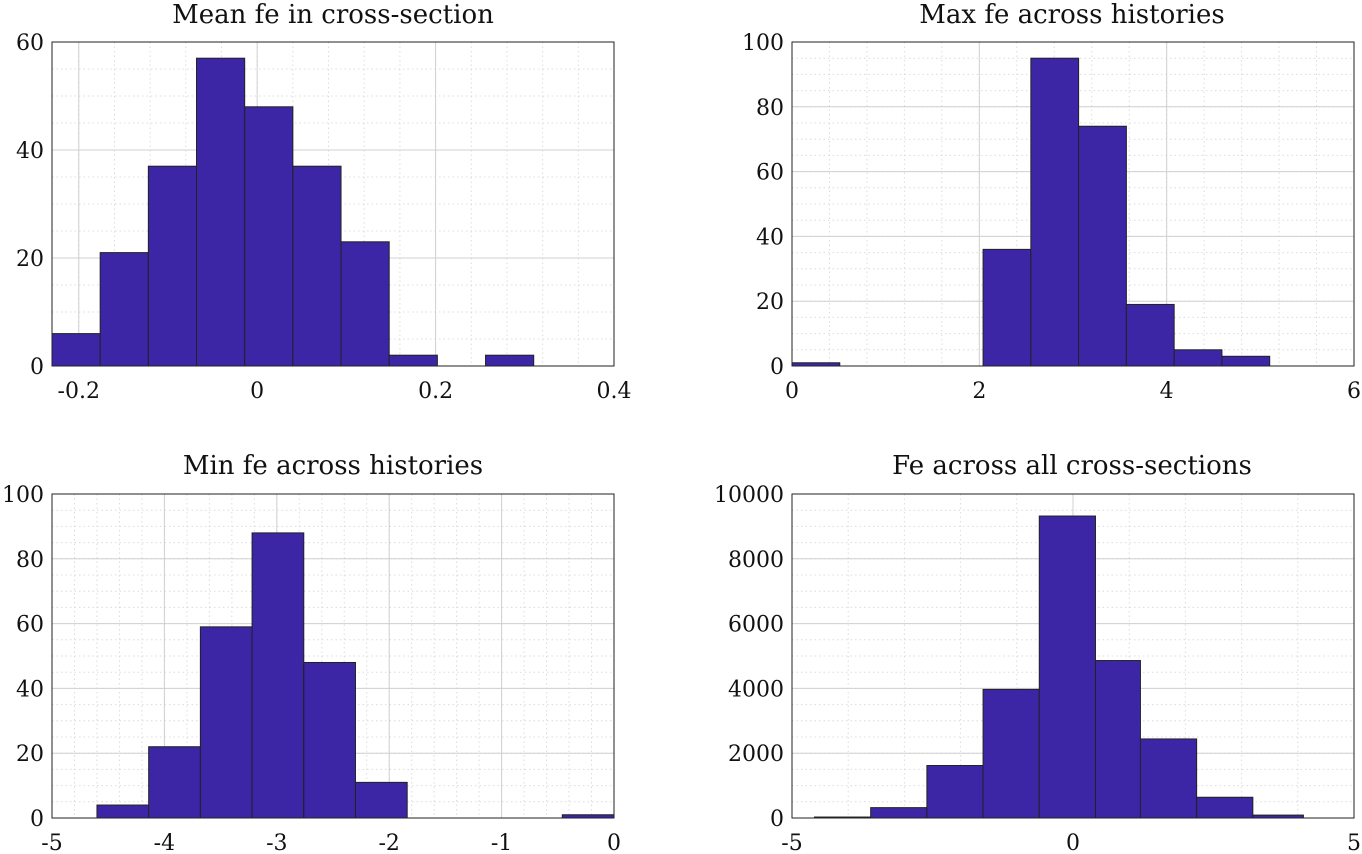 The image size is (1362, 854). What do you see at coordinates (435, 391) in the screenshot?
I see `x-tick-label: 0.2` at bounding box center [435, 391].